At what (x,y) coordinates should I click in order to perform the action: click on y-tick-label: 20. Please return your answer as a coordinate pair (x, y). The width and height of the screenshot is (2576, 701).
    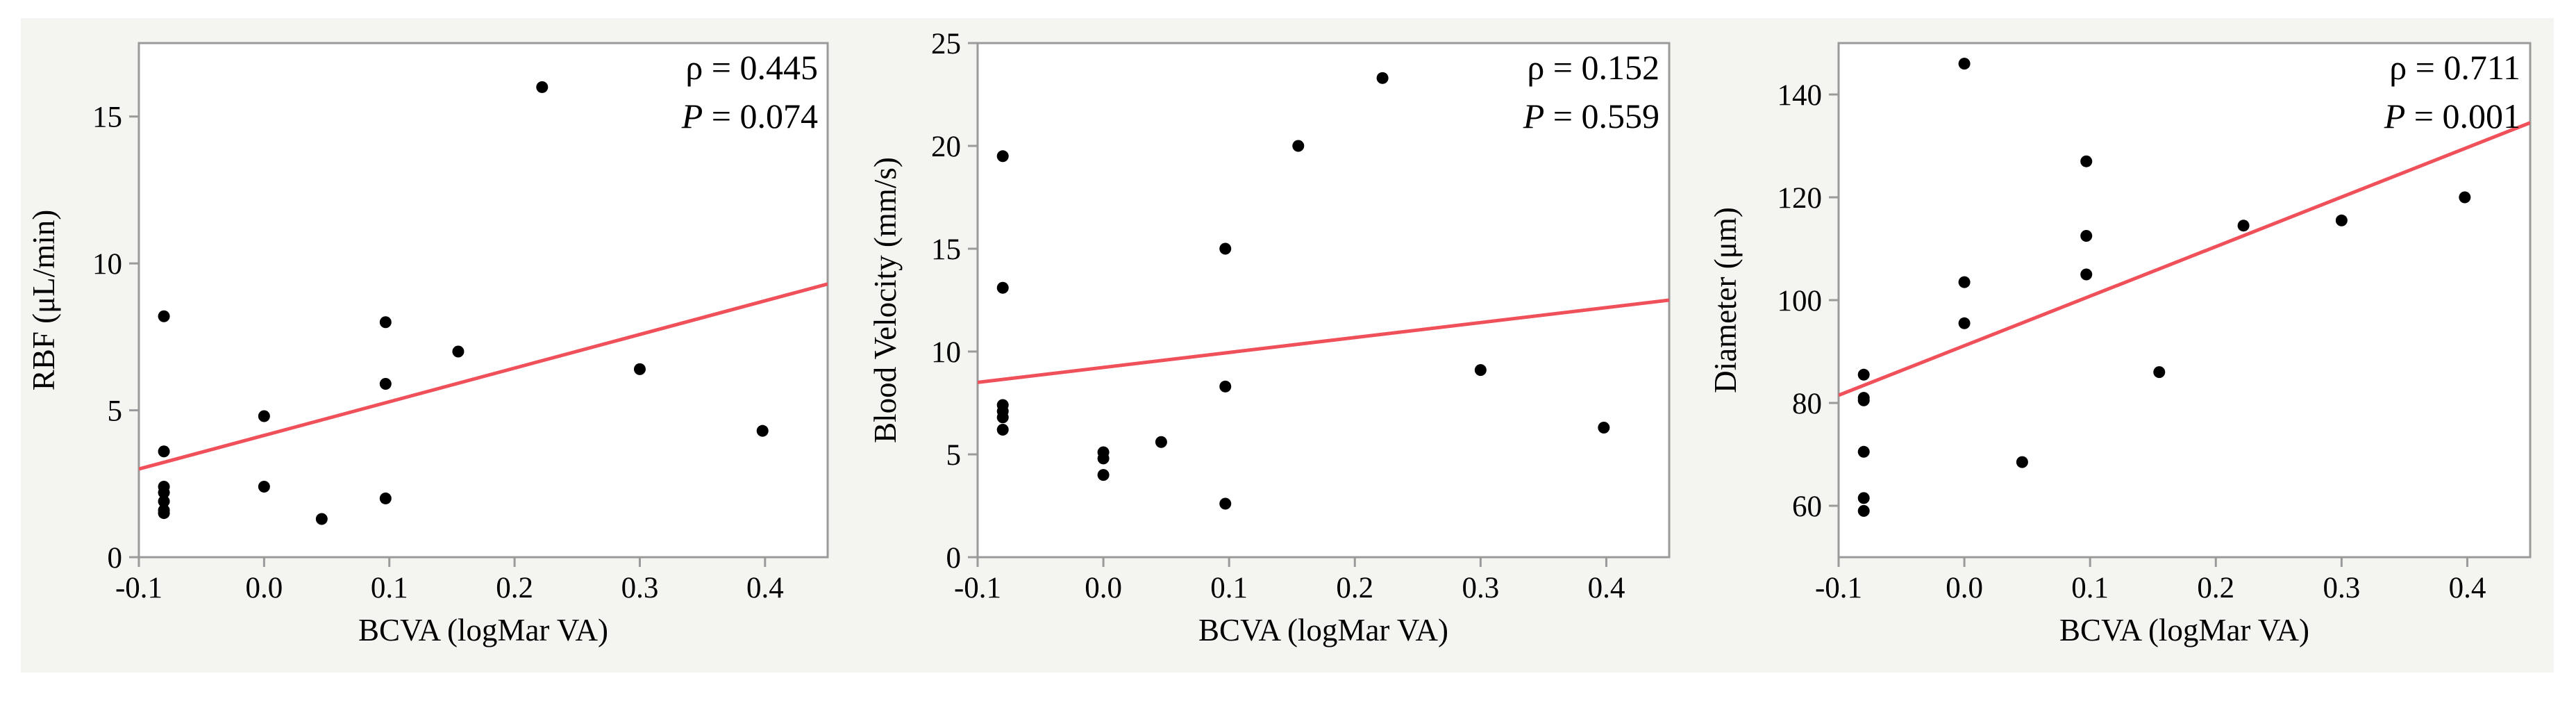
    Looking at the image, I should click on (946, 147).